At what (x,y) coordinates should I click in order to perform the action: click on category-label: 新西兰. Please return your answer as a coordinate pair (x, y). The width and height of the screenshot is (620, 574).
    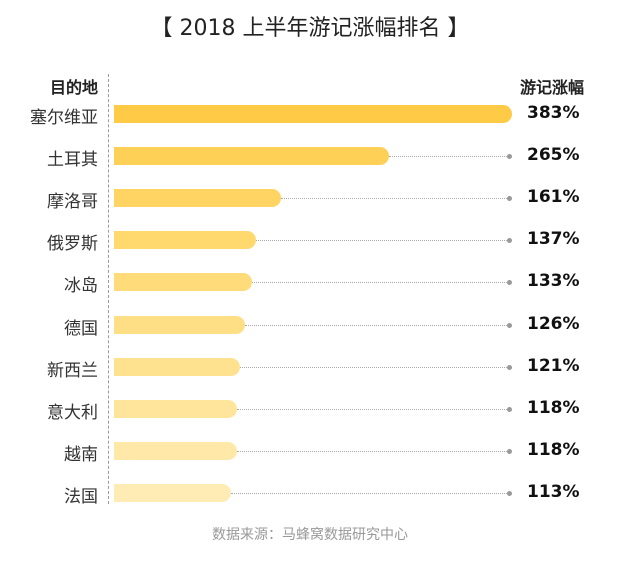
    Looking at the image, I should click on (72, 370).